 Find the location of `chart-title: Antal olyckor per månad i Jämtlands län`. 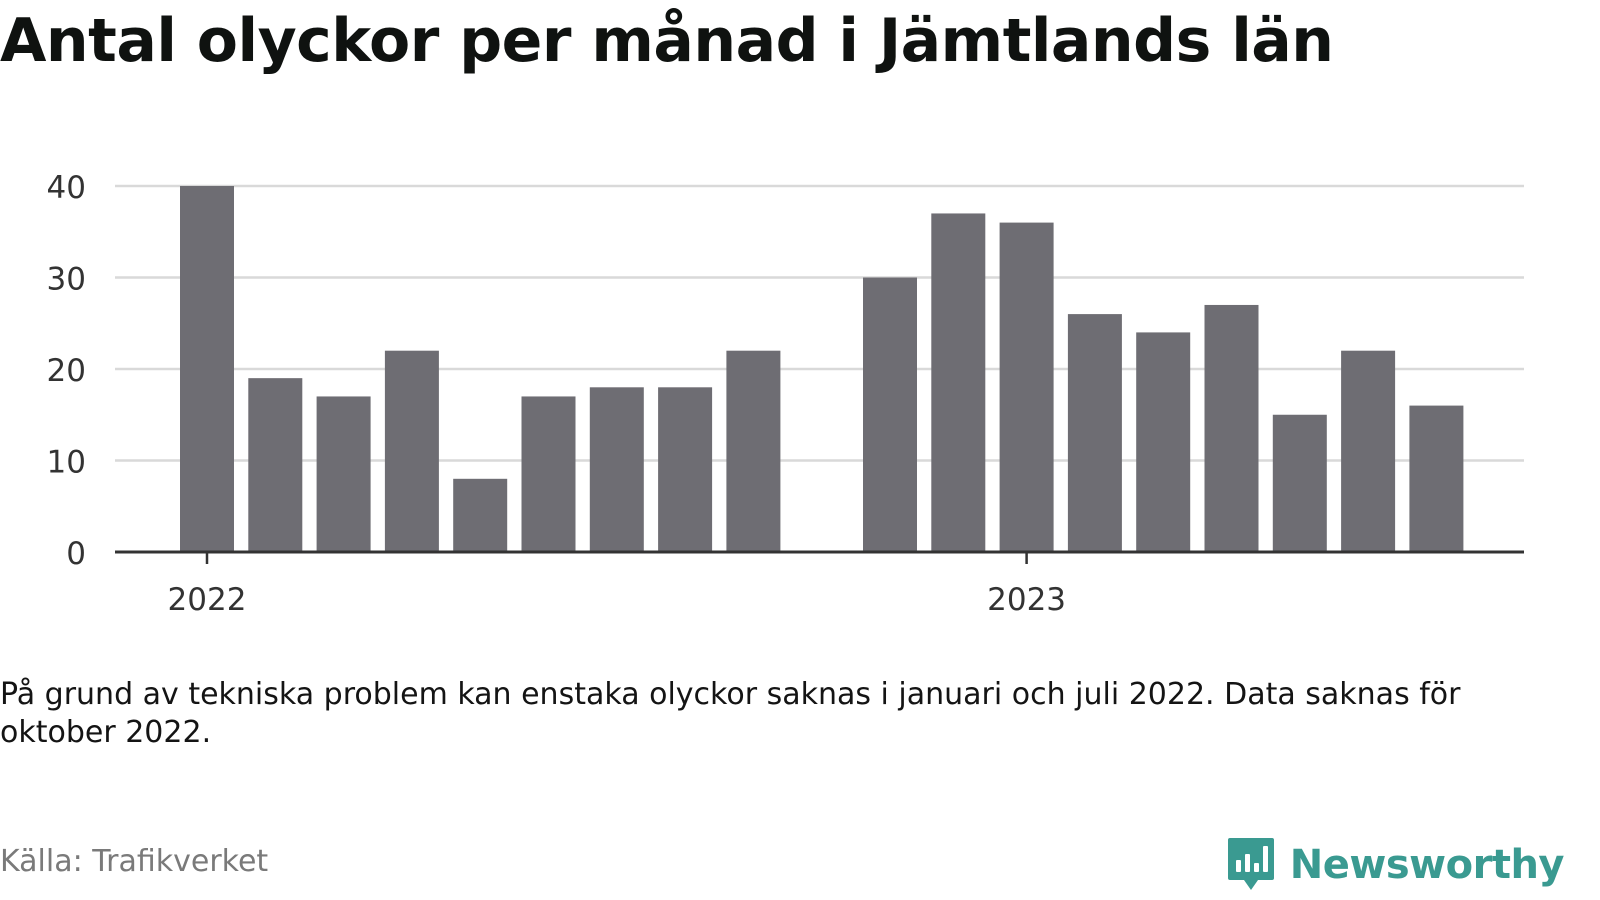

chart-title: Antal olyckor per månad i Jämtlands län is located at coordinates (667, 41).